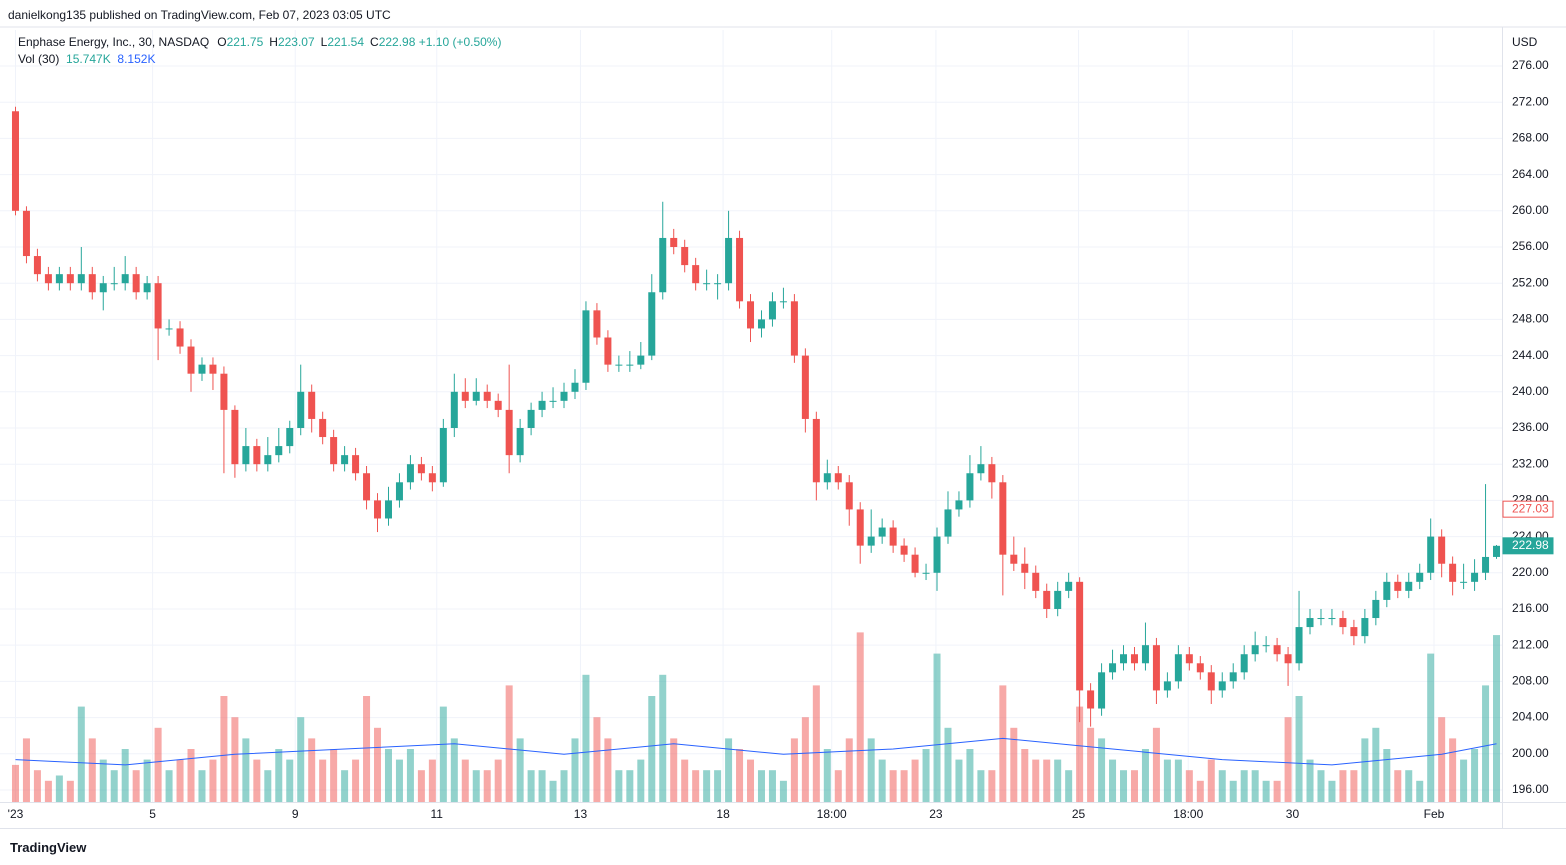 The width and height of the screenshot is (1566, 865). I want to click on y-tick-label: 244.00, so click(1530, 355).